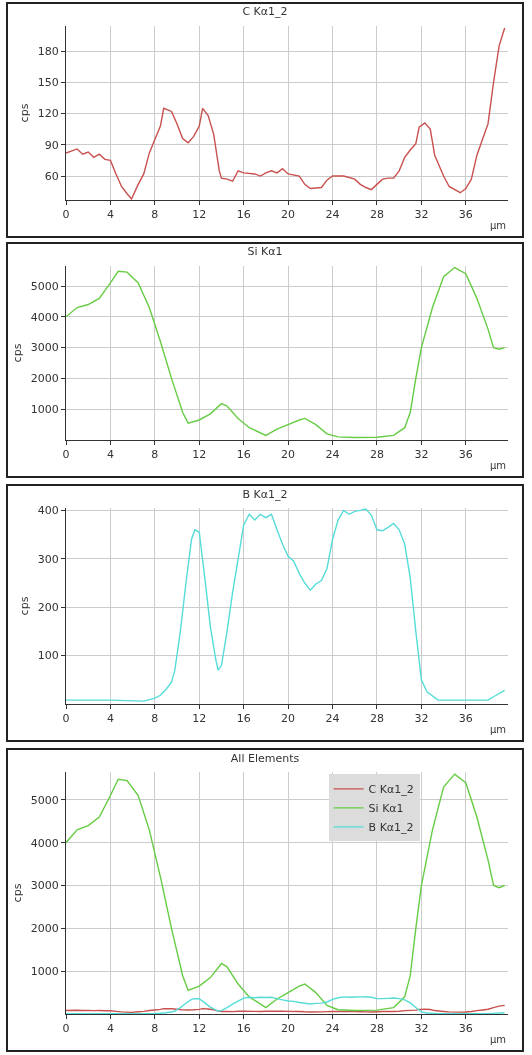 The width and height of the screenshot is (532, 1055). What do you see at coordinates (265, 252) in the screenshot?
I see `chart-title: Si Kα1` at bounding box center [265, 252].